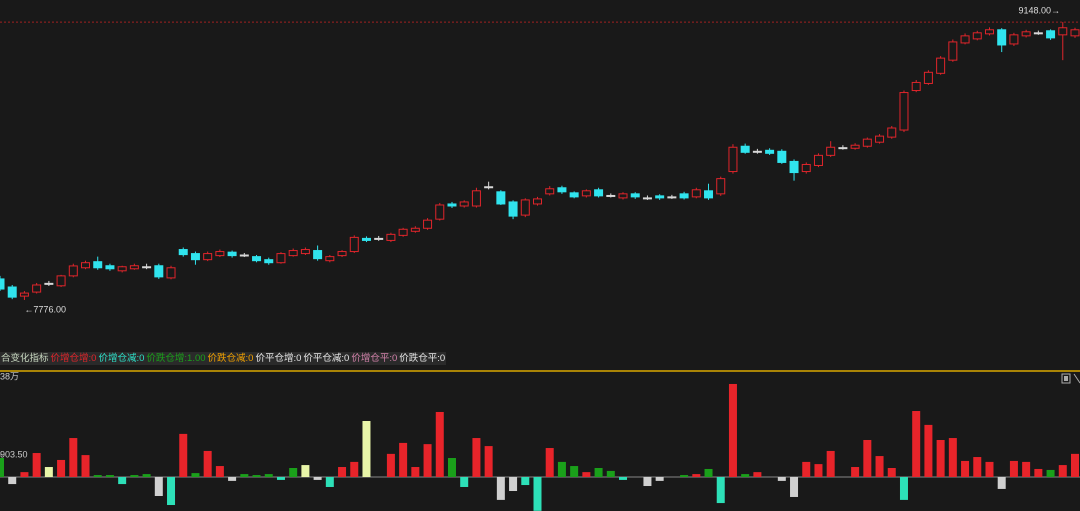 The width and height of the screenshot is (1080, 511). Describe the element at coordinates (14, 454) in the screenshot. I see `y-tick-label: 903.50` at that location.